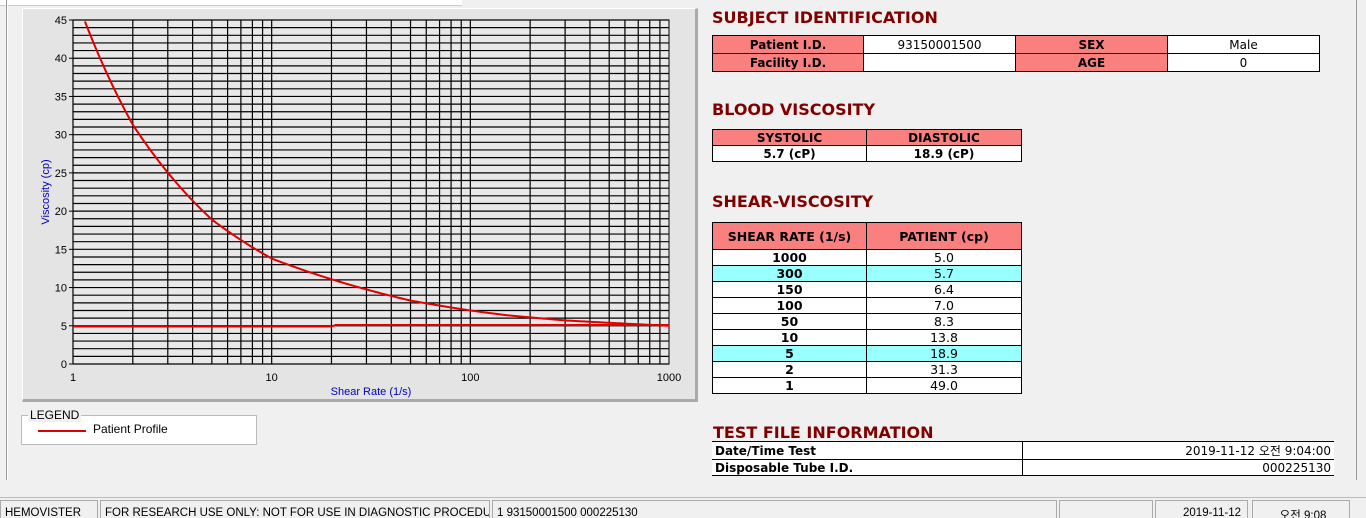 The width and height of the screenshot is (1366, 518). I want to click on status-record: 1 93150001500 000225130, so click(774, 509).